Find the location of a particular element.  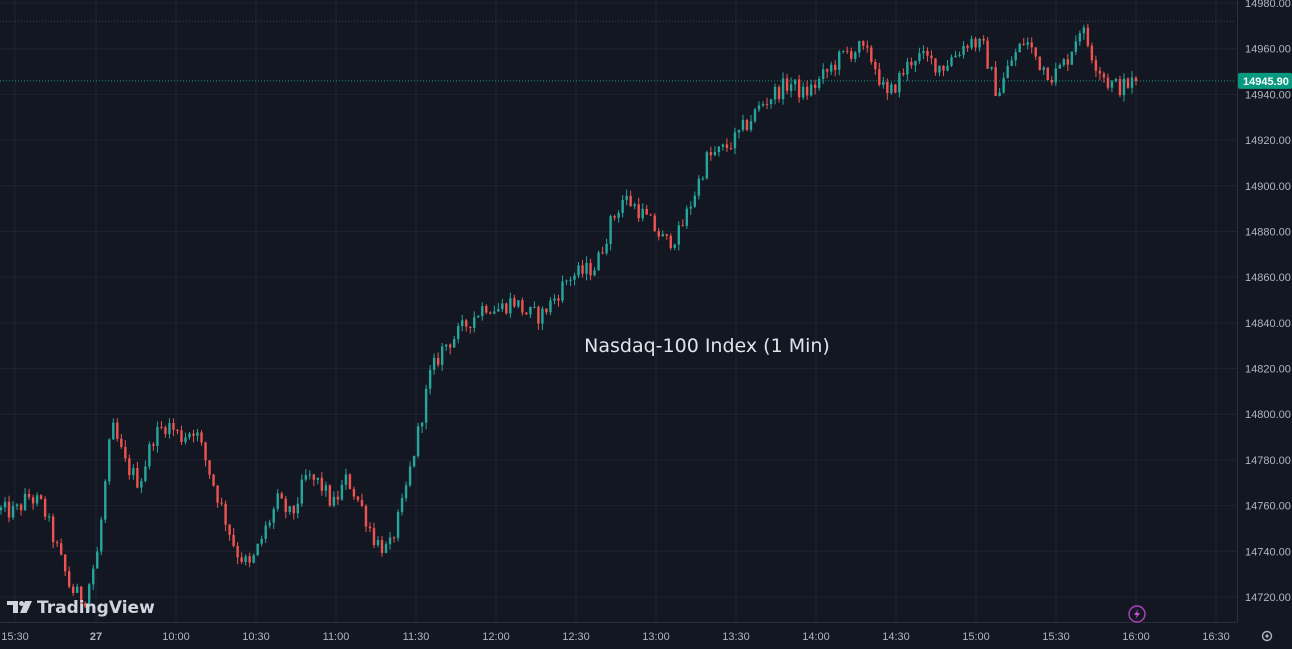

time-tick-label: 15:00 is located at coordinates (976, 637).